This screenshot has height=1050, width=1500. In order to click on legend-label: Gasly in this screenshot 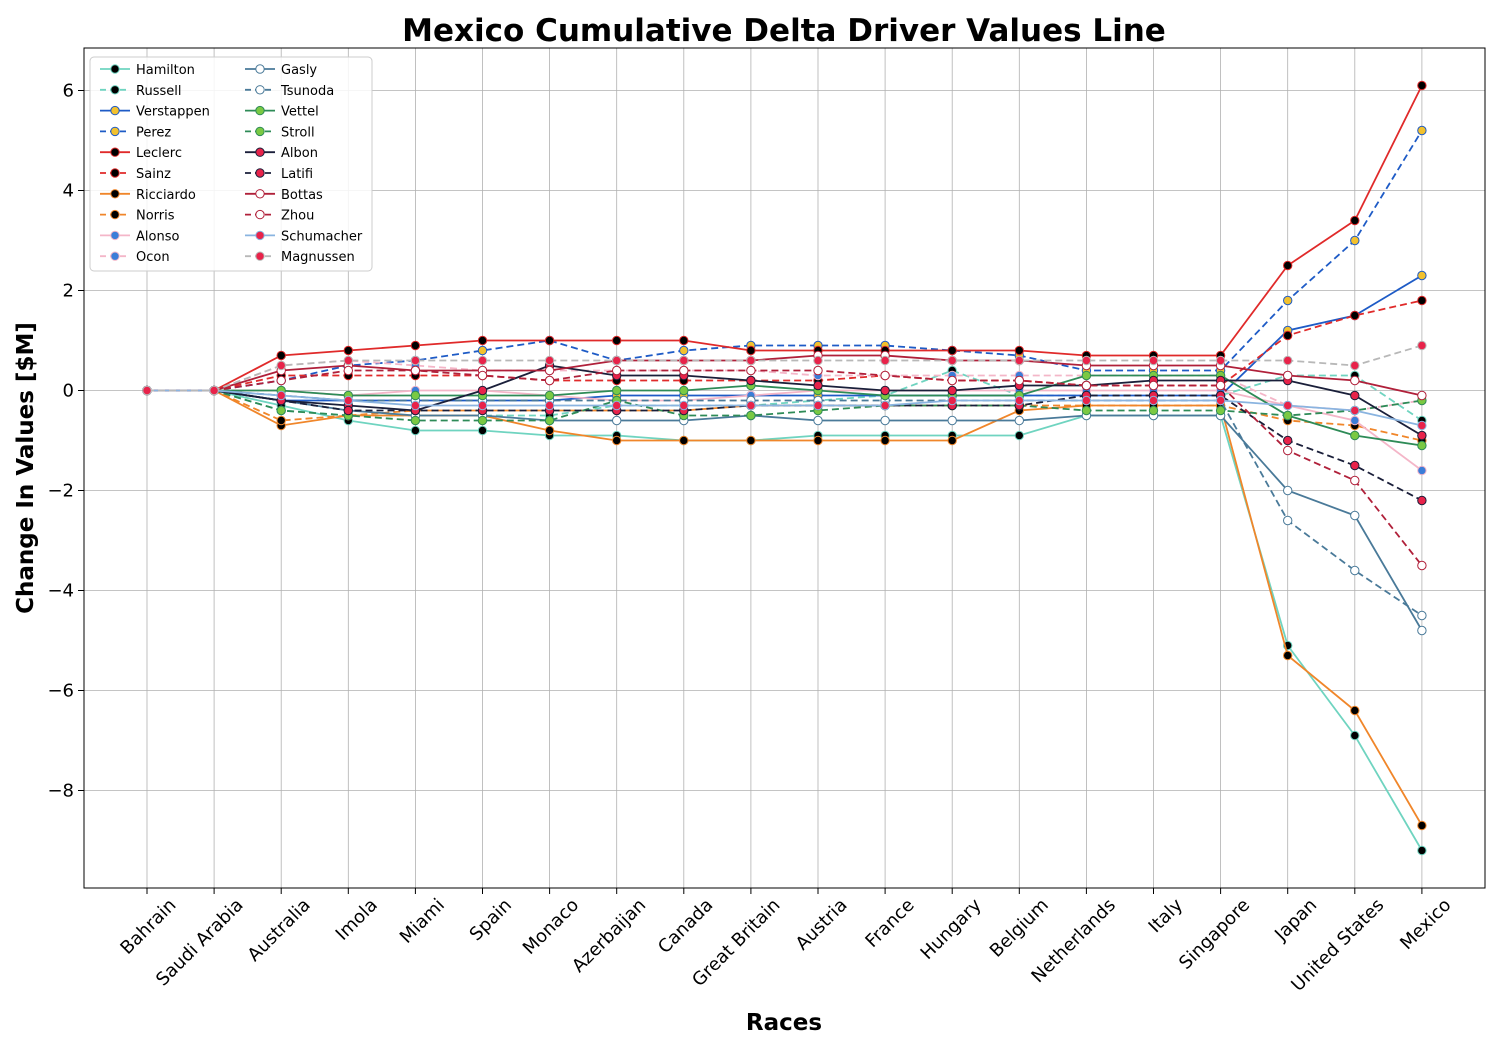, I will do `click(299, 70)`.